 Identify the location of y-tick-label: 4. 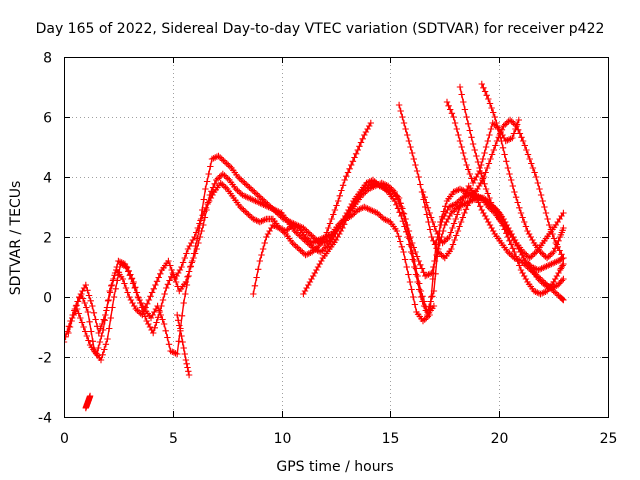
(47, 179).